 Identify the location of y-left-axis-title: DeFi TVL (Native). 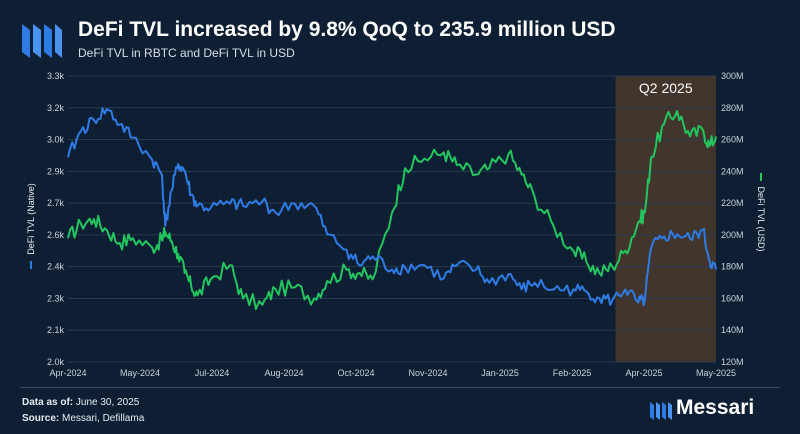
(31, 219).